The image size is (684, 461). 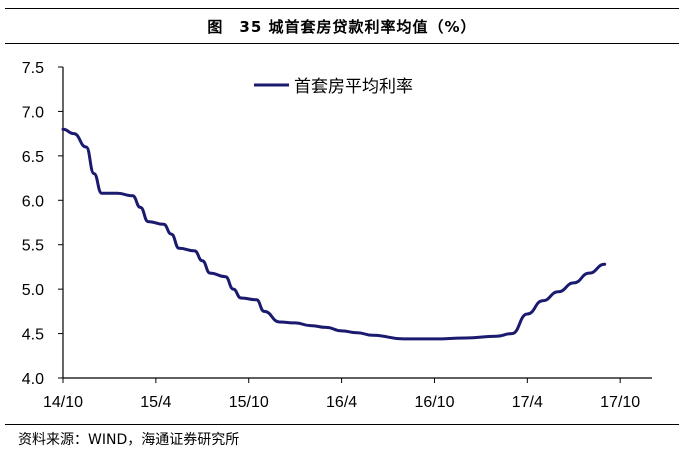 What do you see at coordinates (249, 402) in the screenshot?
I see `x-tick-label: 15/10` at bounding box center [249, 402].